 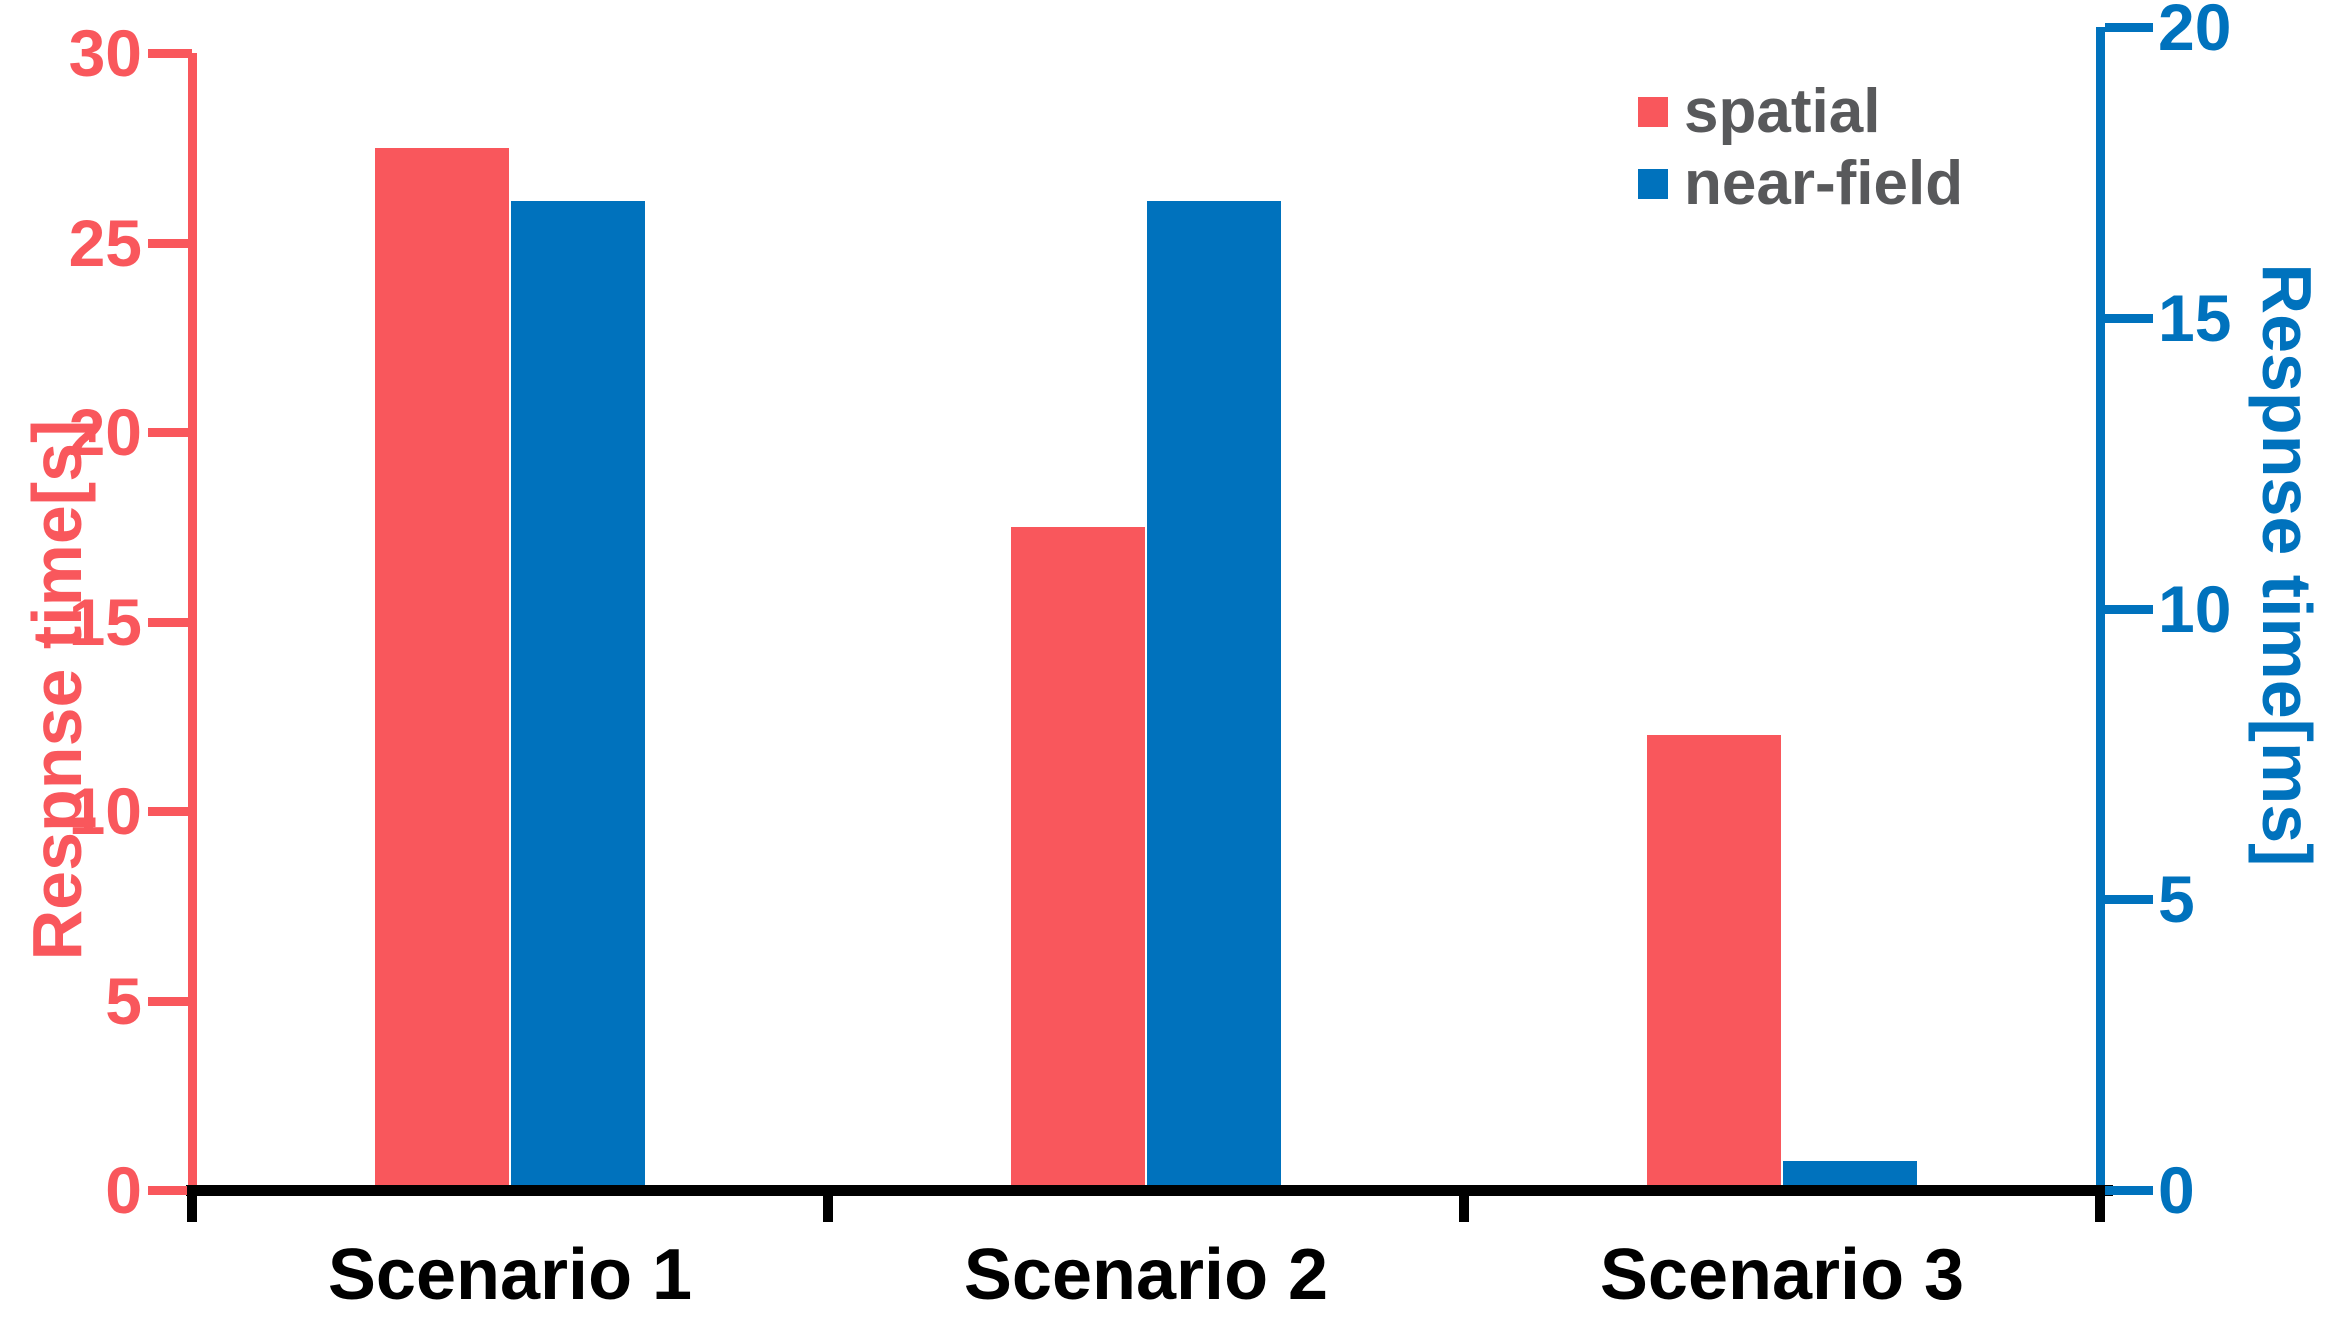 What do you see at coordinates (1653, 112) in the screenshot?
I see `legend-swatch-spatial` at bounding box center [1653, 112].